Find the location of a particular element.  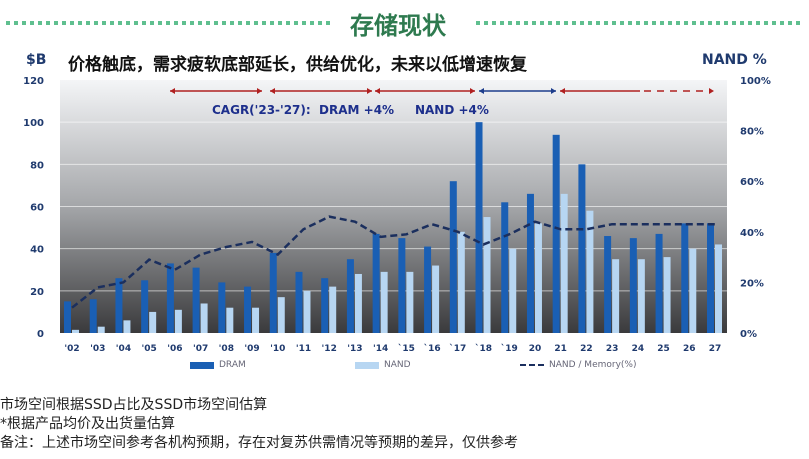

legend-swatch-nand is located at coordinates (367, 365).